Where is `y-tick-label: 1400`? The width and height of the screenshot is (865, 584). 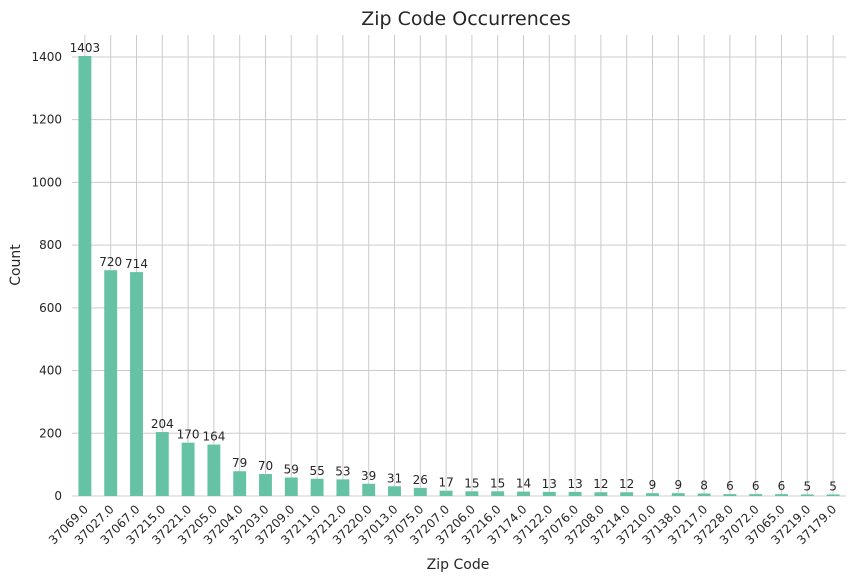
y-tick-label: 1400 is located at coordinates (46, 57).